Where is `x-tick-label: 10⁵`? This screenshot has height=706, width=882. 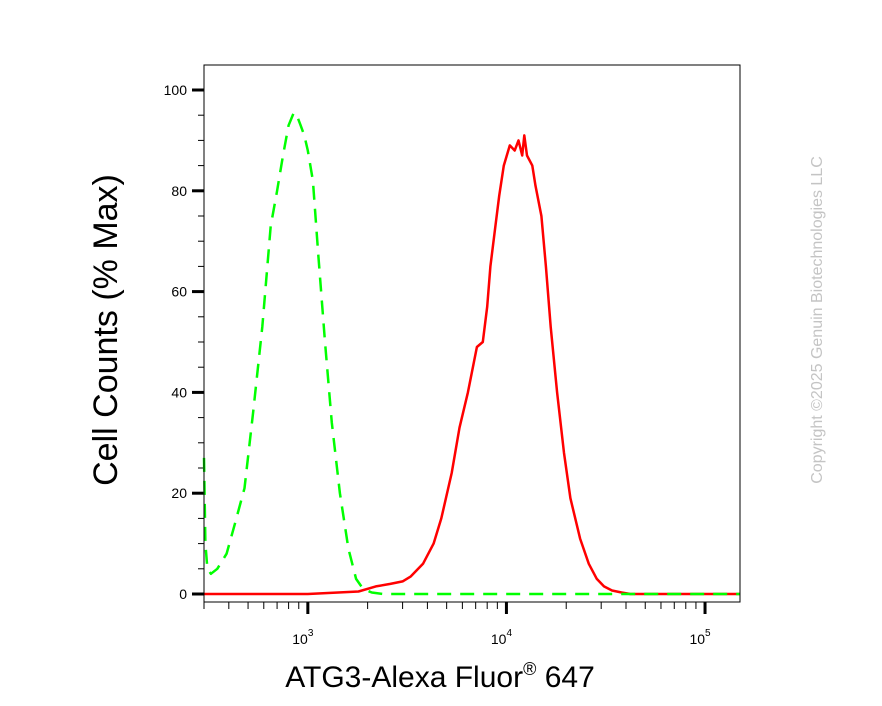 x-tick-label: 10⁵ is located at coordinates (700, 637).